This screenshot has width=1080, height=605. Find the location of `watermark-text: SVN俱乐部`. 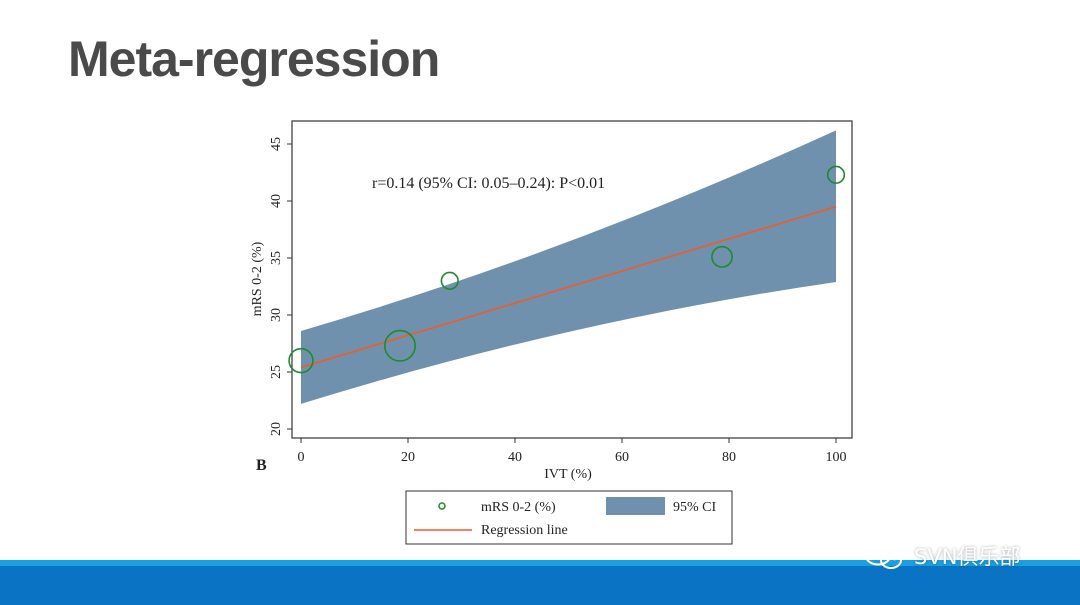

watermark-text: SVN俱乐部 is located at coordinates (967, 557).